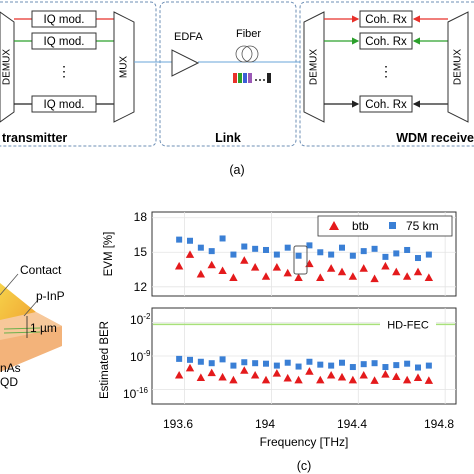 Image resolution: width=474 pixels, height=474 pixels. What do you see at coordinates (439, 424) in the screenshot?
I see `xtick-label: 194.8` at bounding box center [439, 424].